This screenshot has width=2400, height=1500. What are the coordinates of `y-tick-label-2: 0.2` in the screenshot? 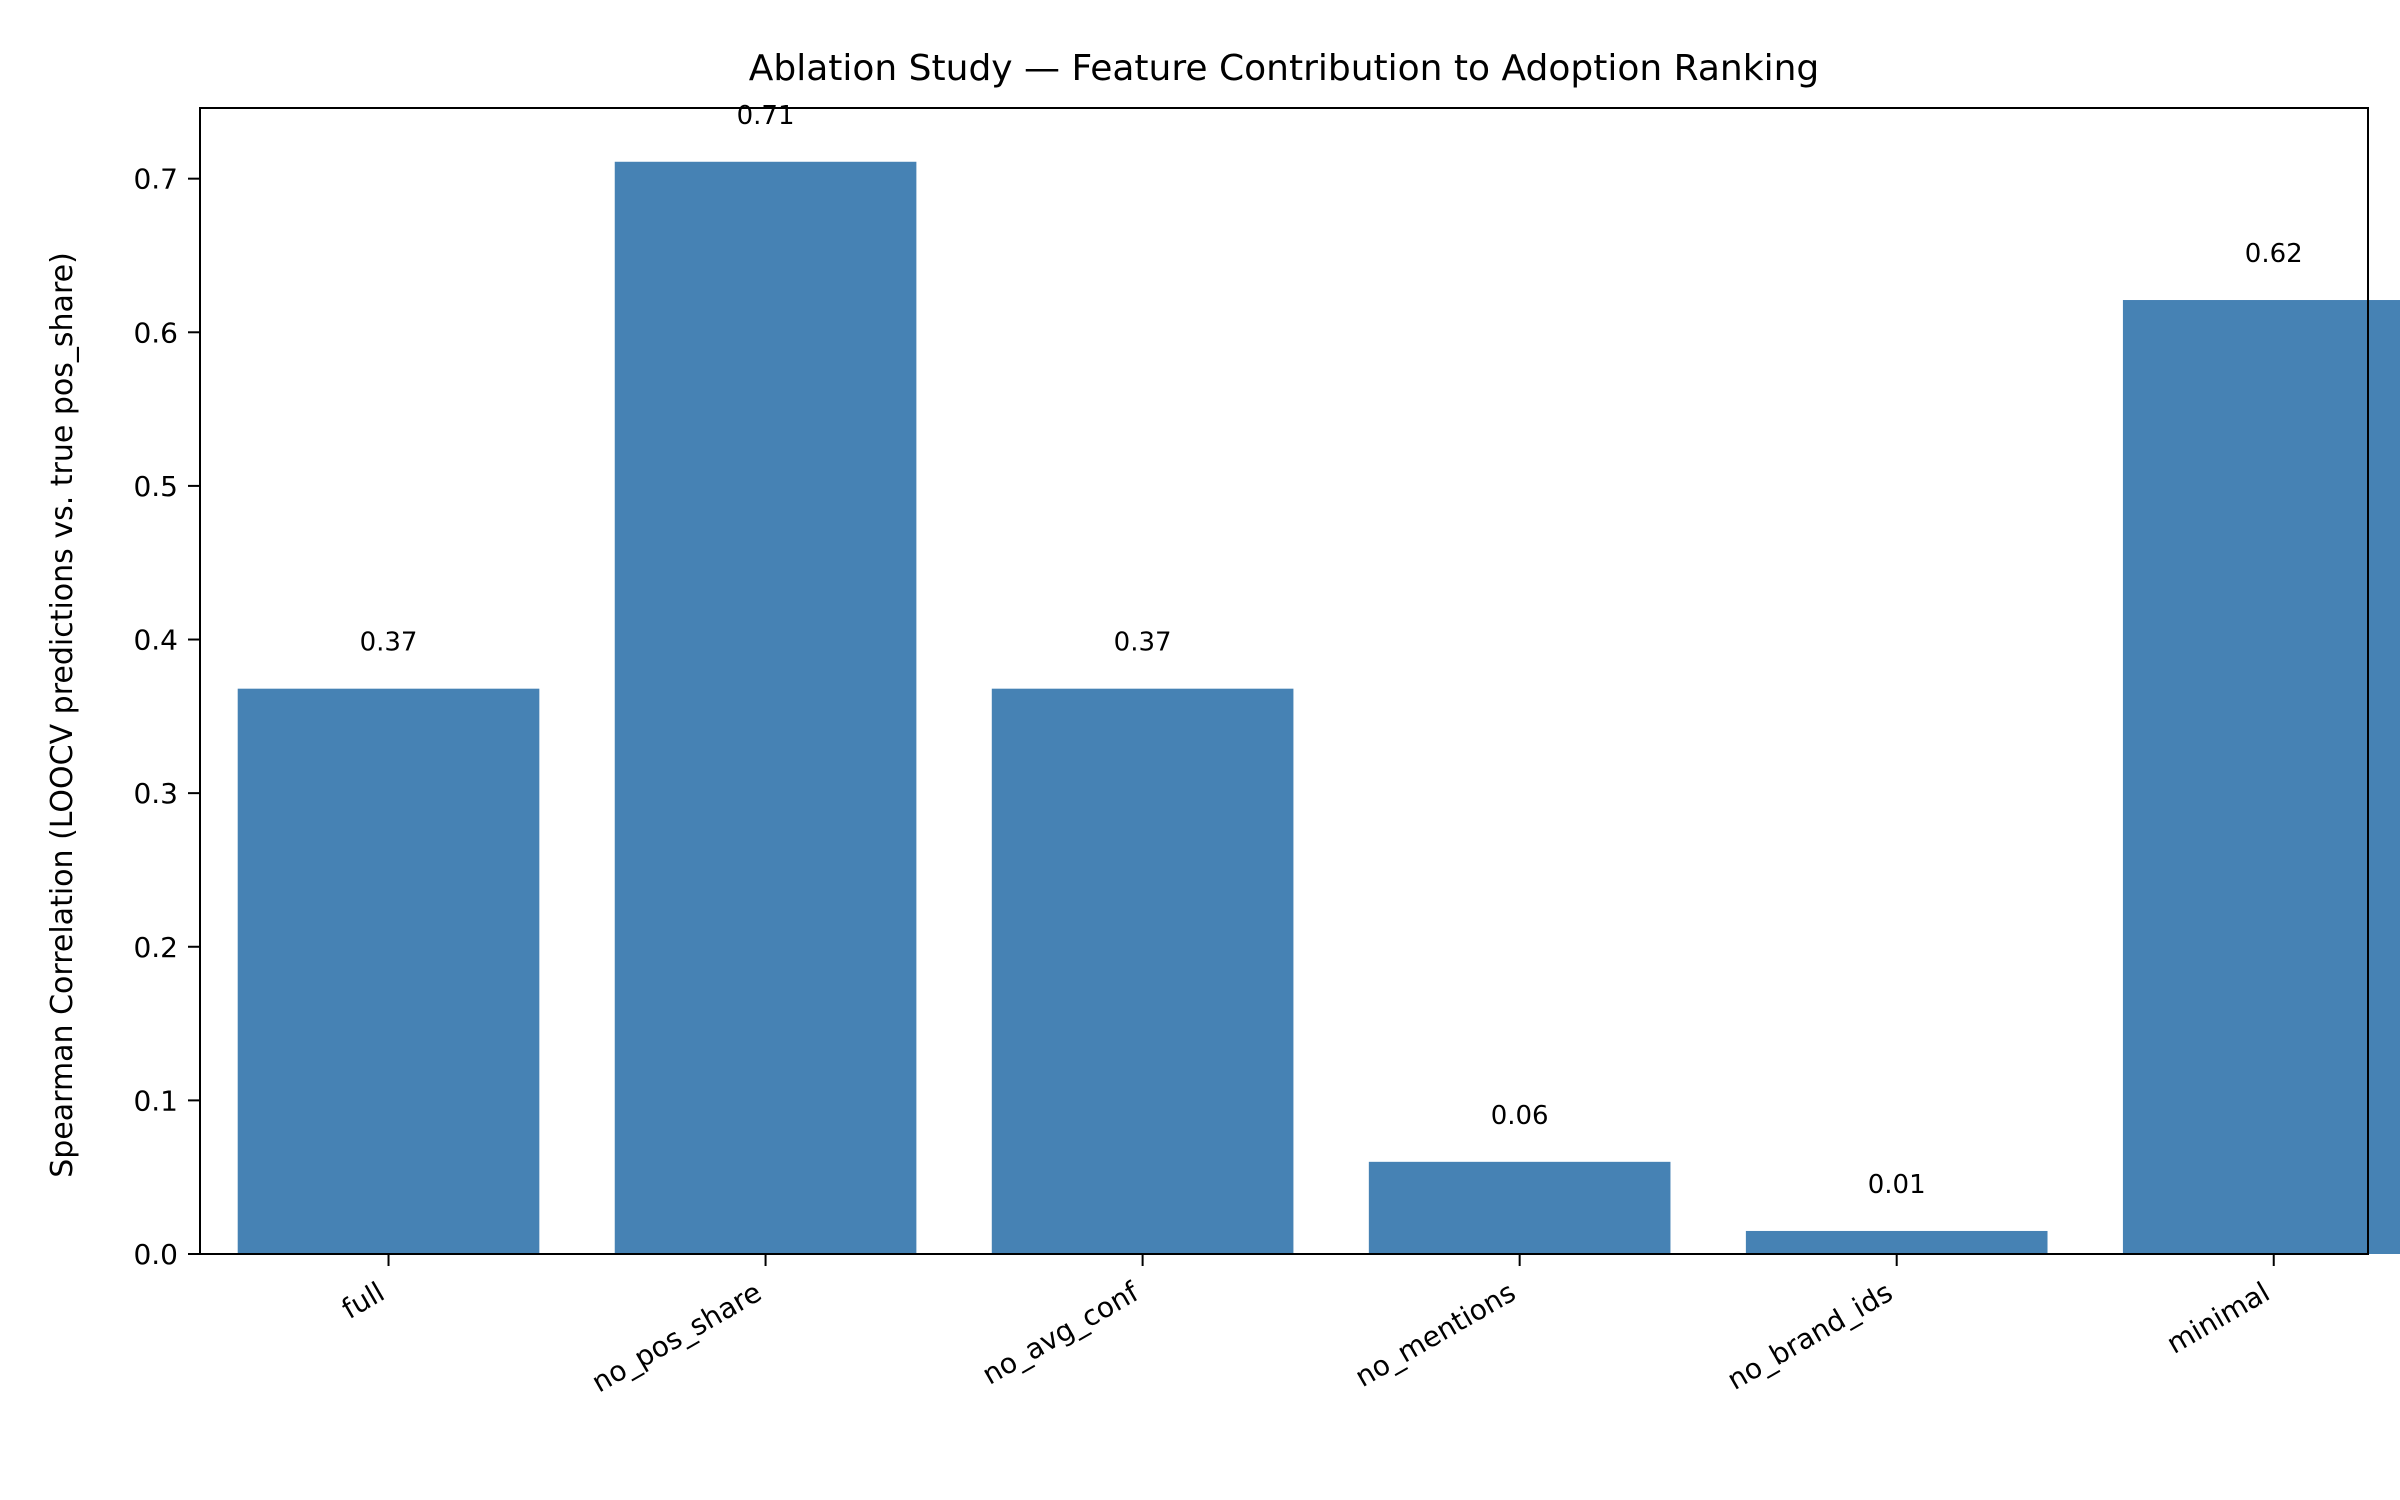 It's located at (155, 947).